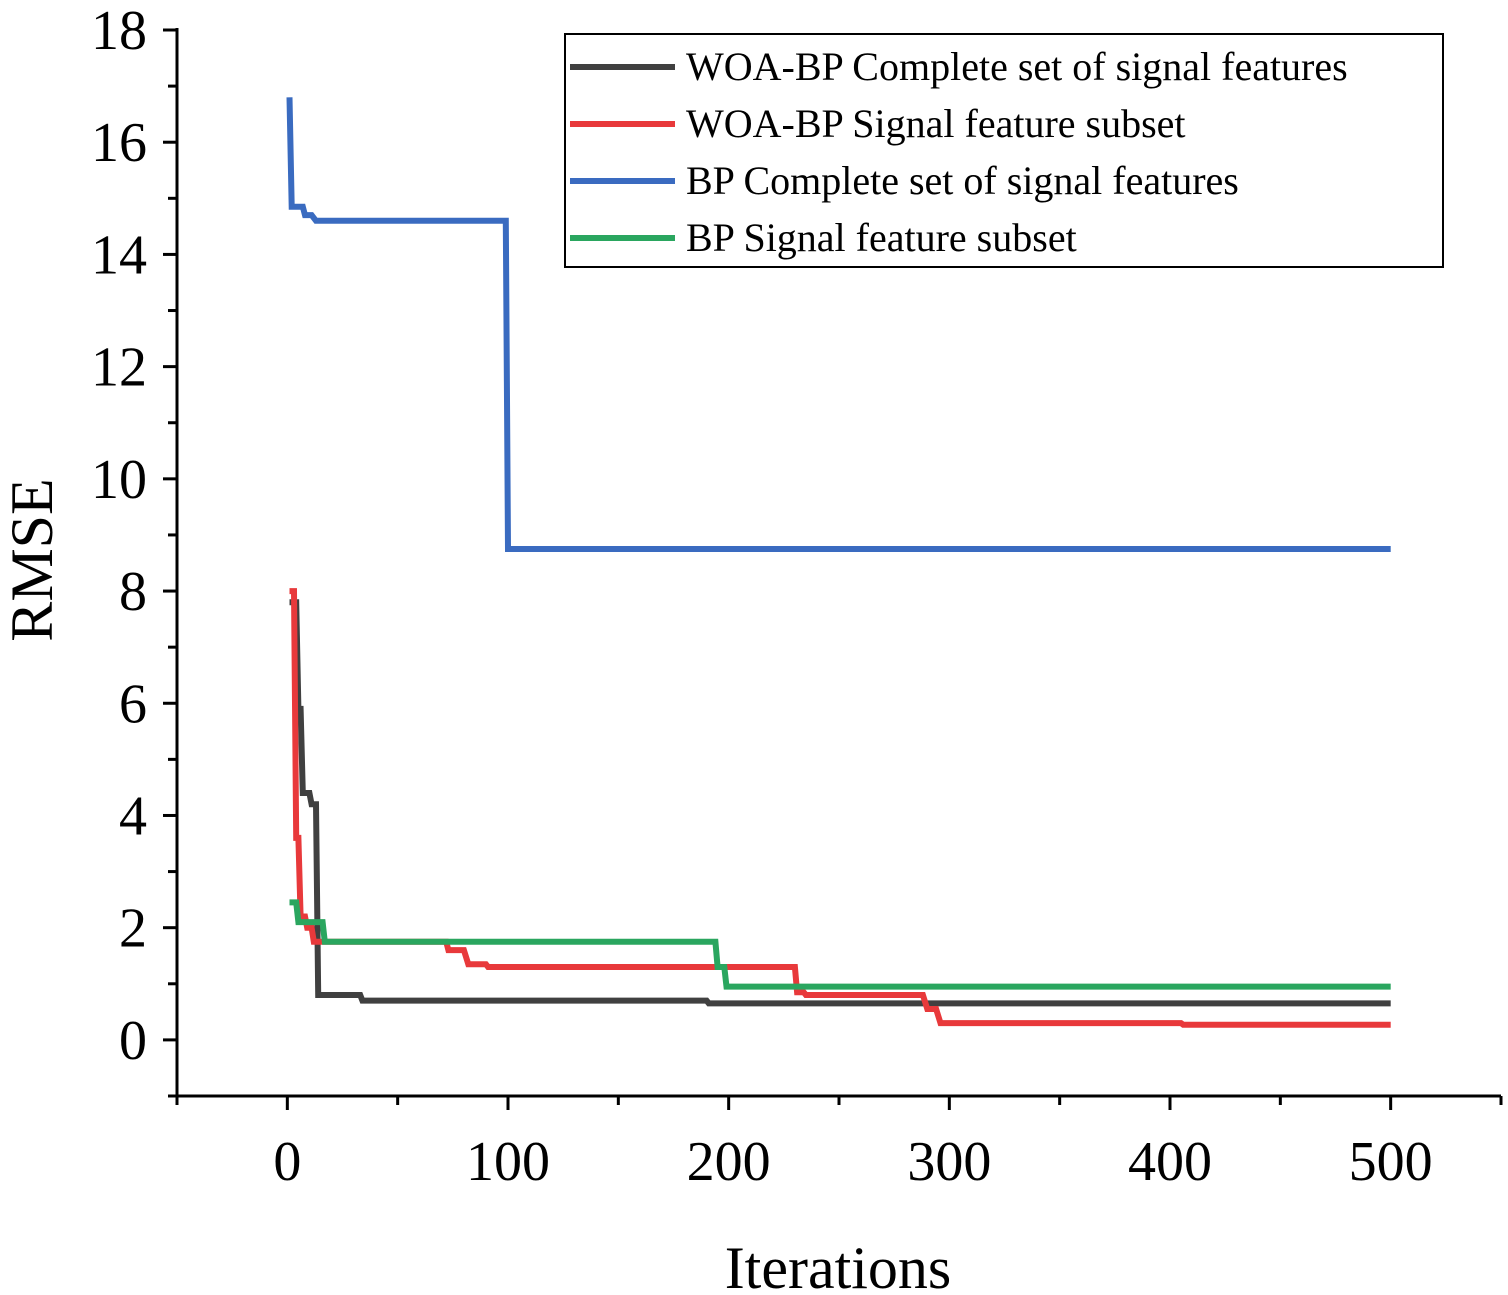  I want to click on y-tick-label: 12, so click(119, 368).